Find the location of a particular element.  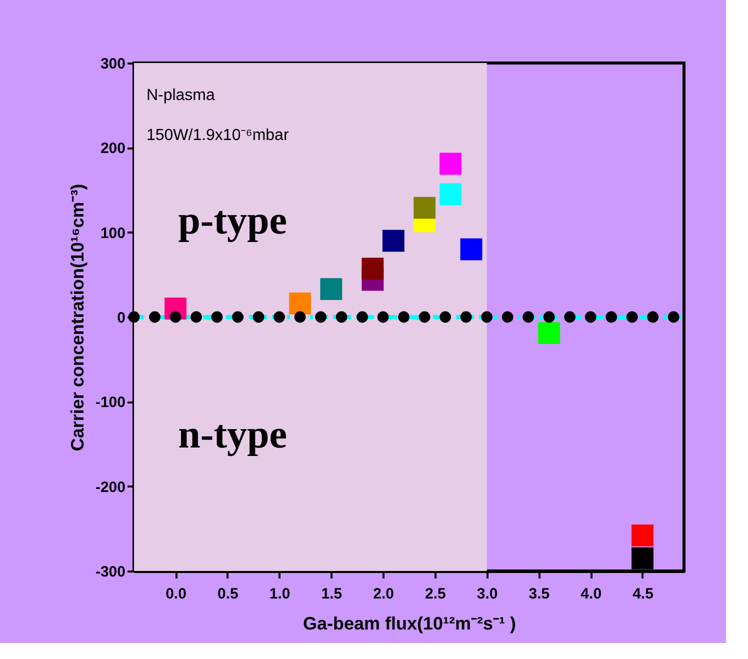

x-tick-label: 4.0 is located at coordinates (591, 594).